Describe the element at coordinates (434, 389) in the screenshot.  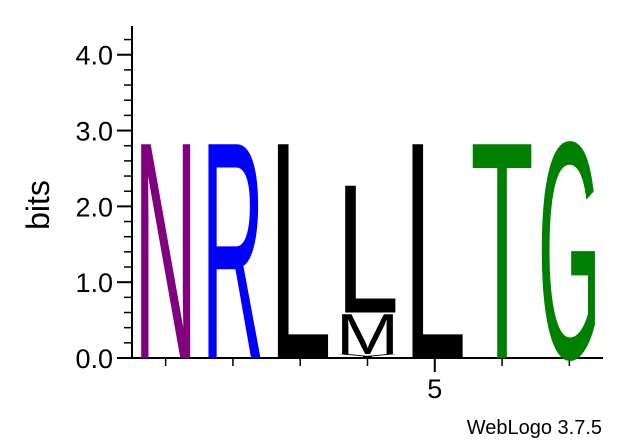
I see `x-tick-label: 5` at that location.